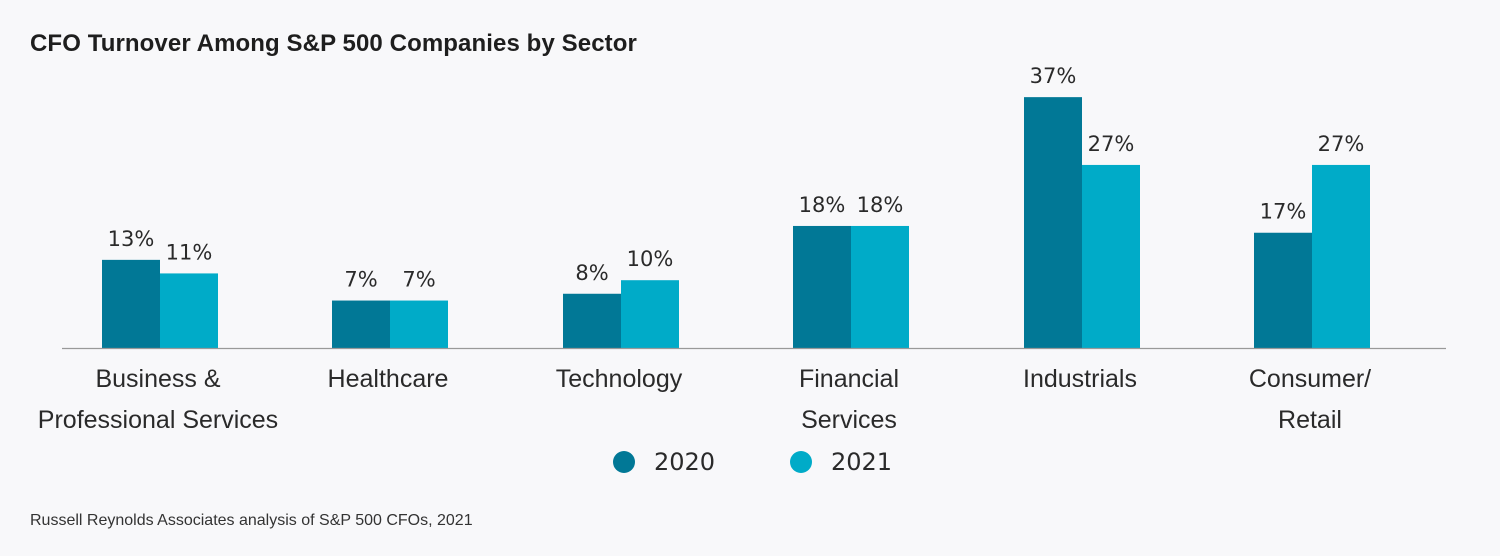 The width and height of the screenshot is (1500, 556). What do you see at coordinates (619, 379) in the screenshot?
I see `category-label: Technology` at bounding box center [619, 379].